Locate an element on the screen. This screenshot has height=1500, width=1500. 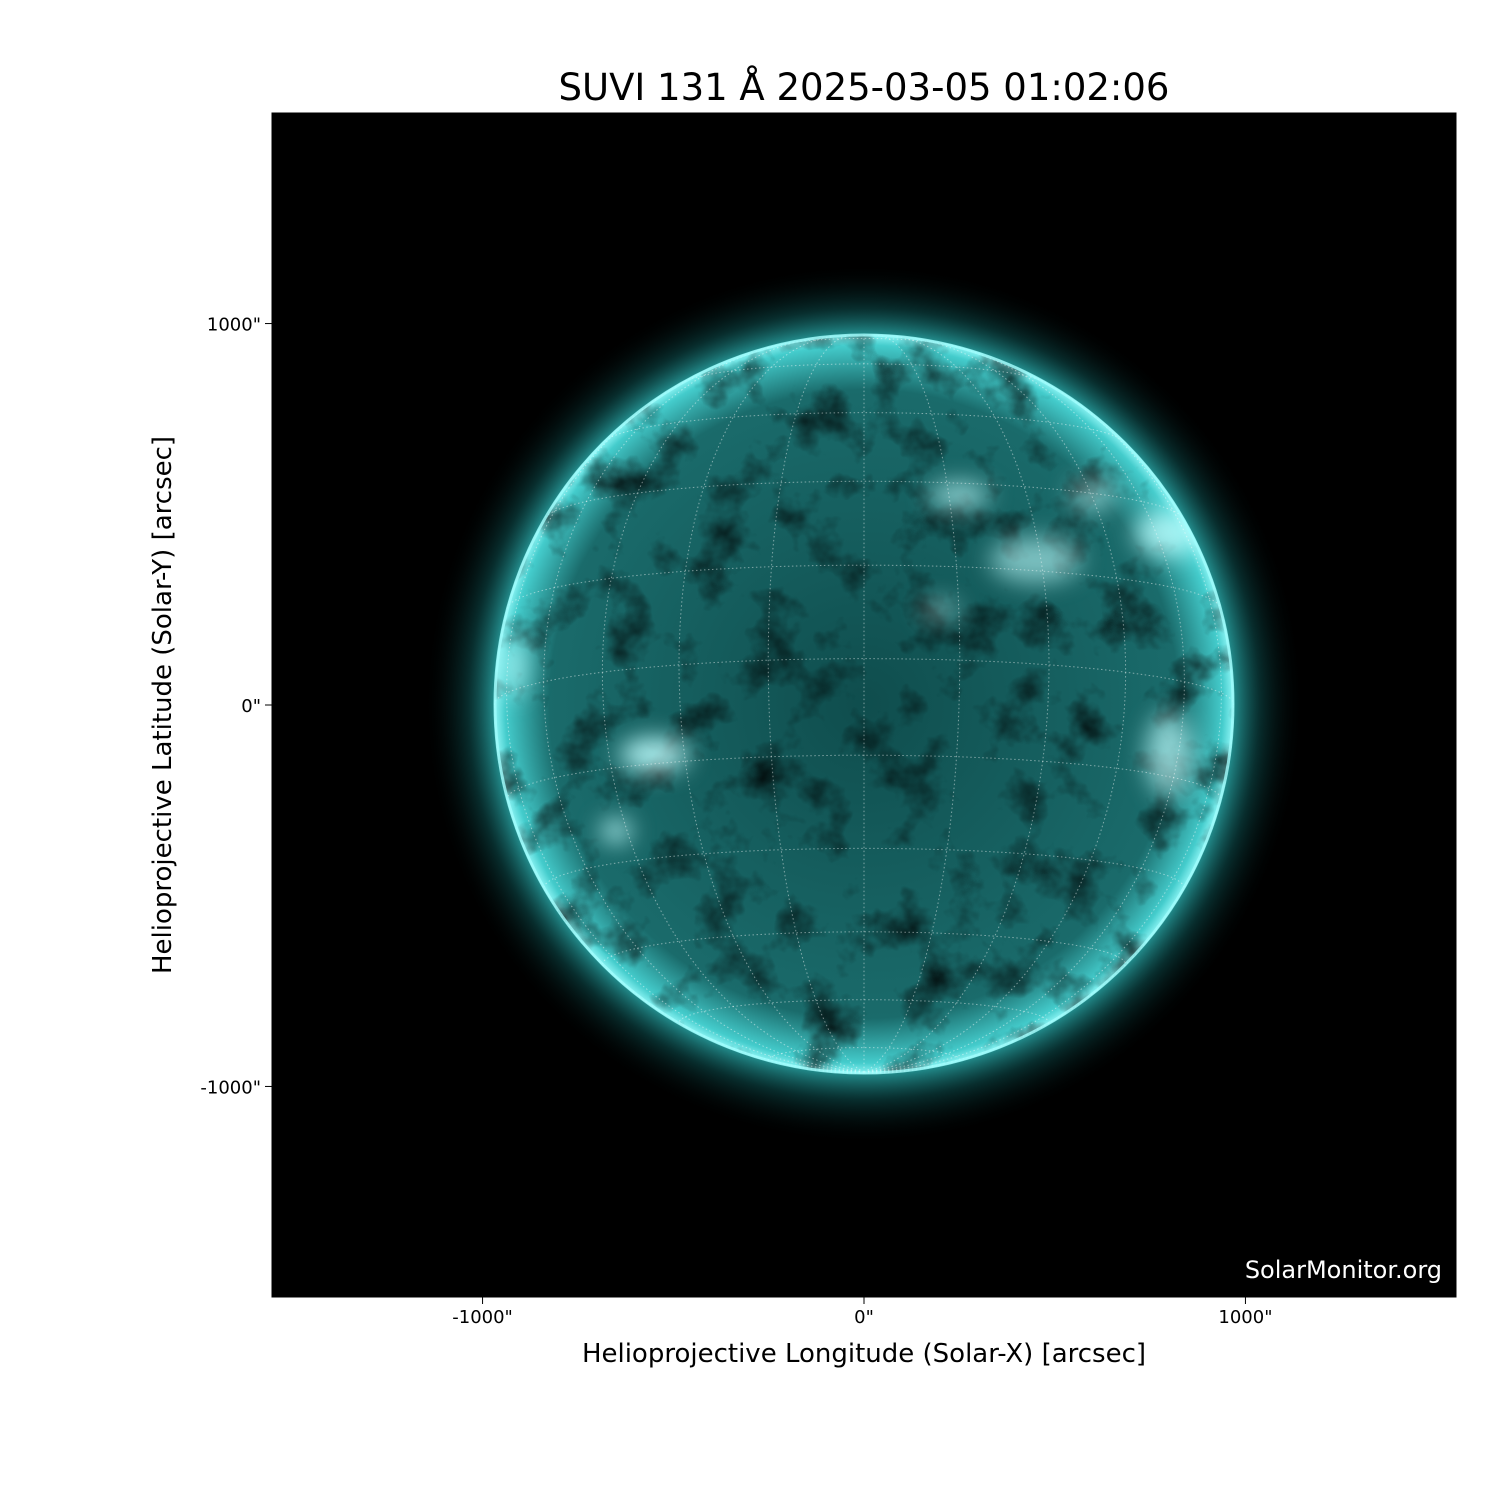
y-tick-label: 0" is located at coordinates (251, 706).